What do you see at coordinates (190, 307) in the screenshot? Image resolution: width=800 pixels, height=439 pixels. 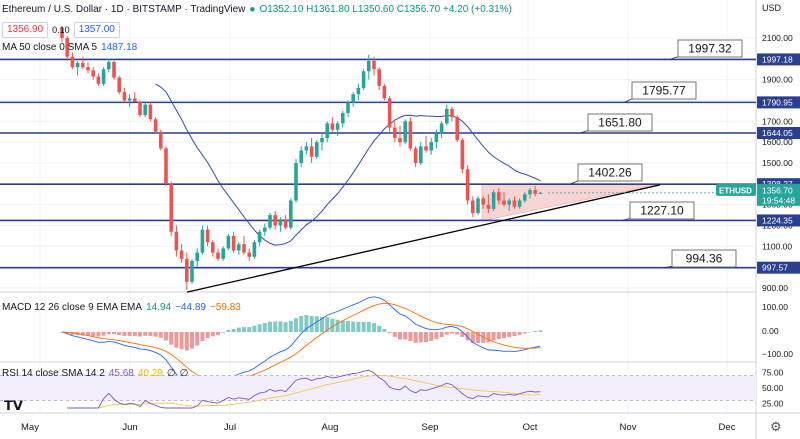 I see `macd-value: −44.89` at bounding box center [190, 307].